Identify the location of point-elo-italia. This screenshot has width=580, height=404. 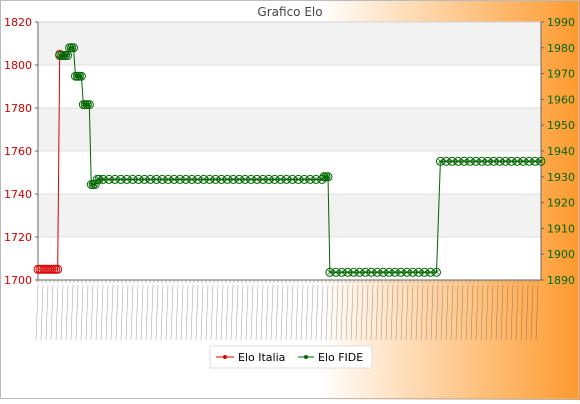
(58, 269).